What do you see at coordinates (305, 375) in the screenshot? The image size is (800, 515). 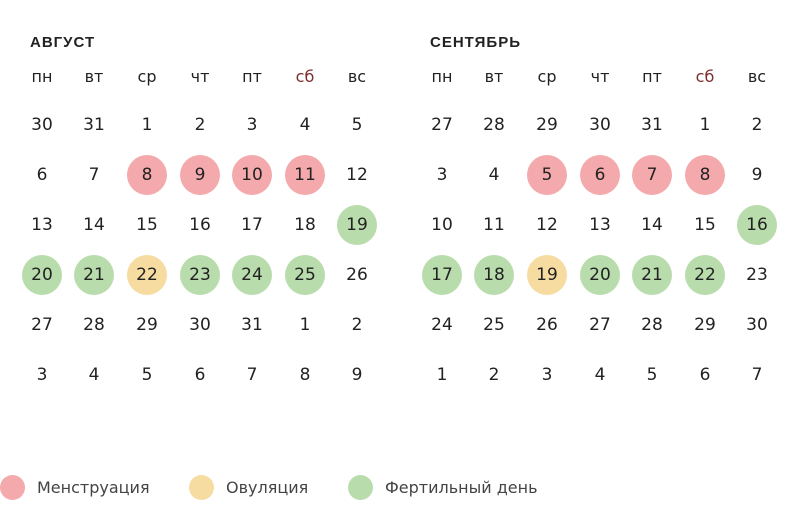 I see `day-cell: 8` at bounding box center [305, 375].